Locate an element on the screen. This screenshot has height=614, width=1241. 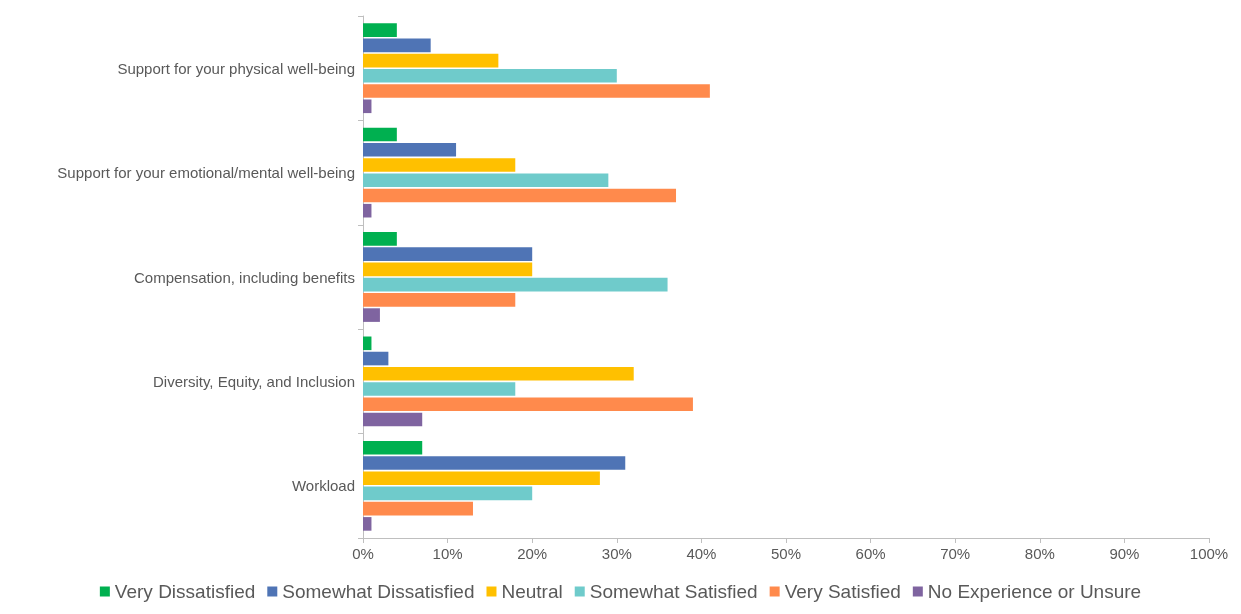
legend-label: Somewhat Dissatisfied is located at coordinates (378, 591).